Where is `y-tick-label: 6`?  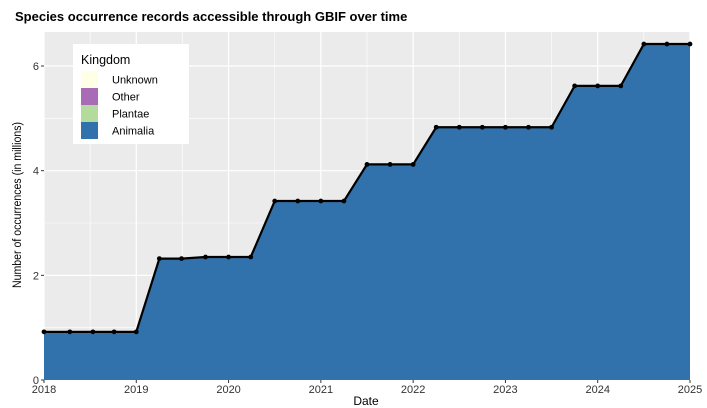 y-tick-label: 6 is located at coordinates (36, 67).